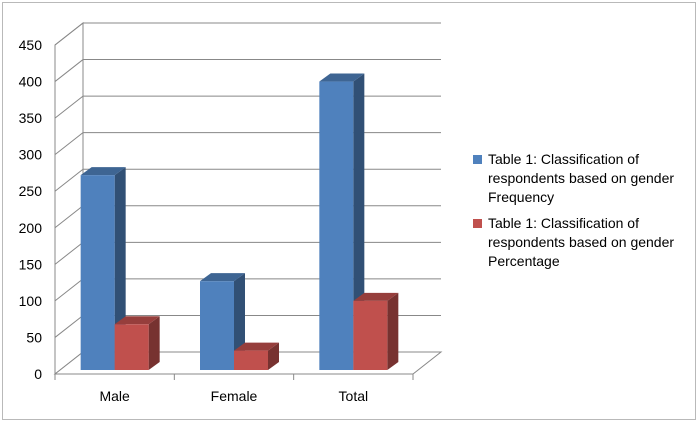 This screenshot has width=700, height=424. I want to click on legend-swatch-frequency, so click(477, 159).